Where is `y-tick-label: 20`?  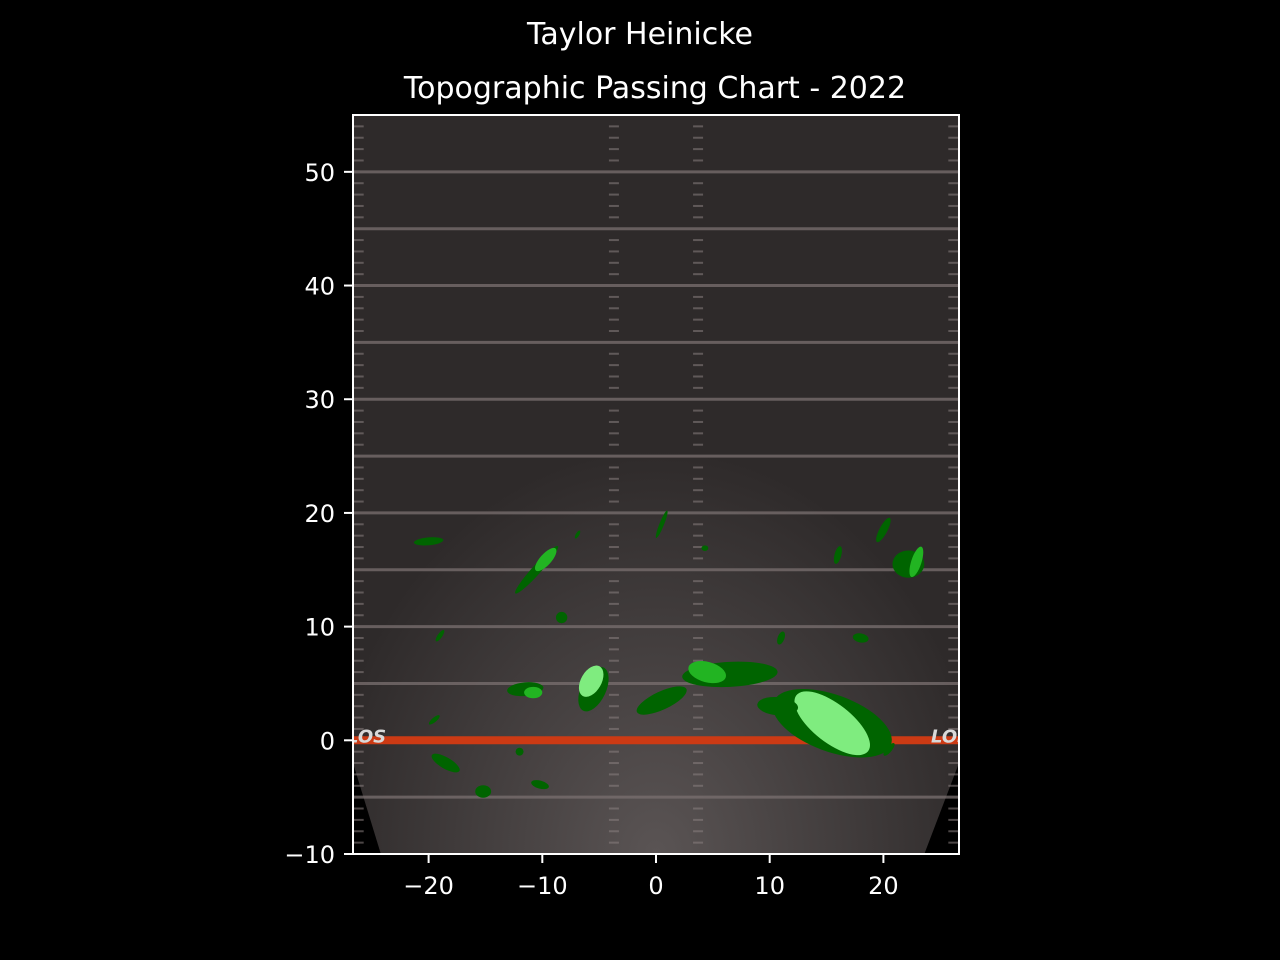
y-tick-label: 20 is located at coordinates (319, 514).